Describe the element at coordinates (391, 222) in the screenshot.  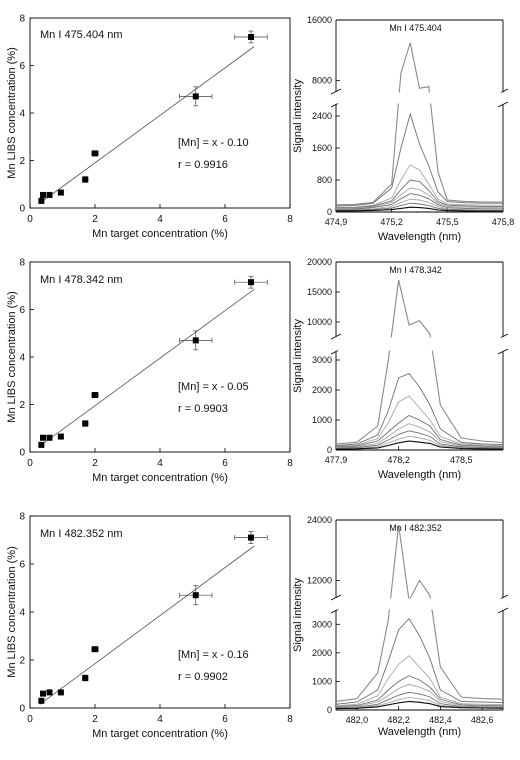
I see `x-tick-label: 475,2` at that location.